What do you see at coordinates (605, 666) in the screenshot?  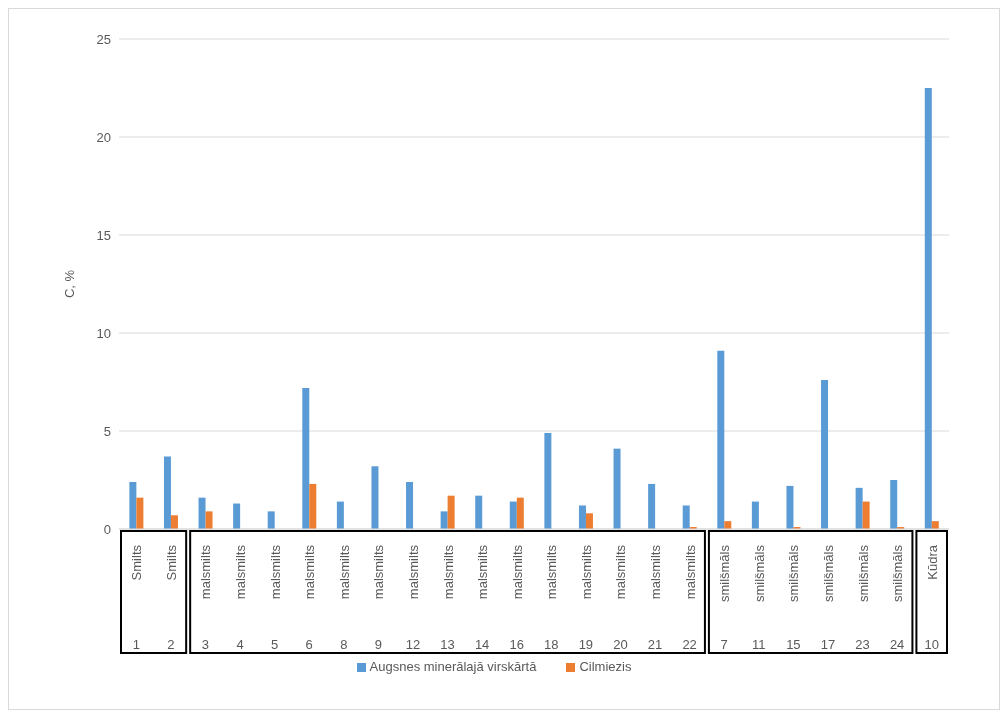 I see `legend-label: Cilmiezis` at bounding box center [605, 666].